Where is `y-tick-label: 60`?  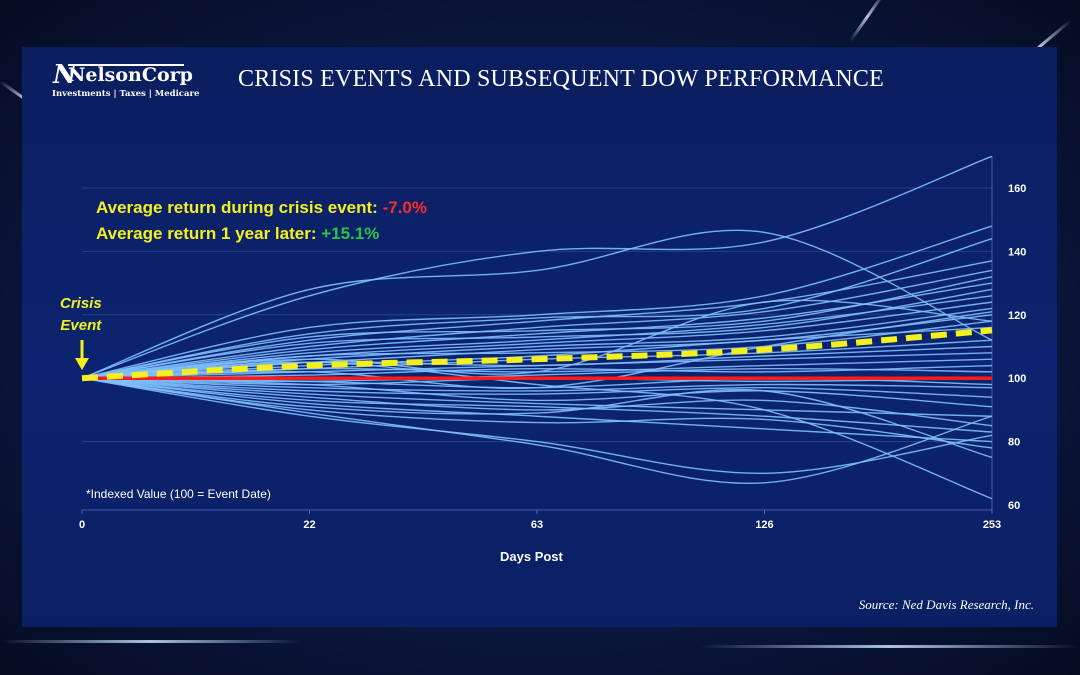 y-tick-label: 60 is located at coordinates (1014, 506).